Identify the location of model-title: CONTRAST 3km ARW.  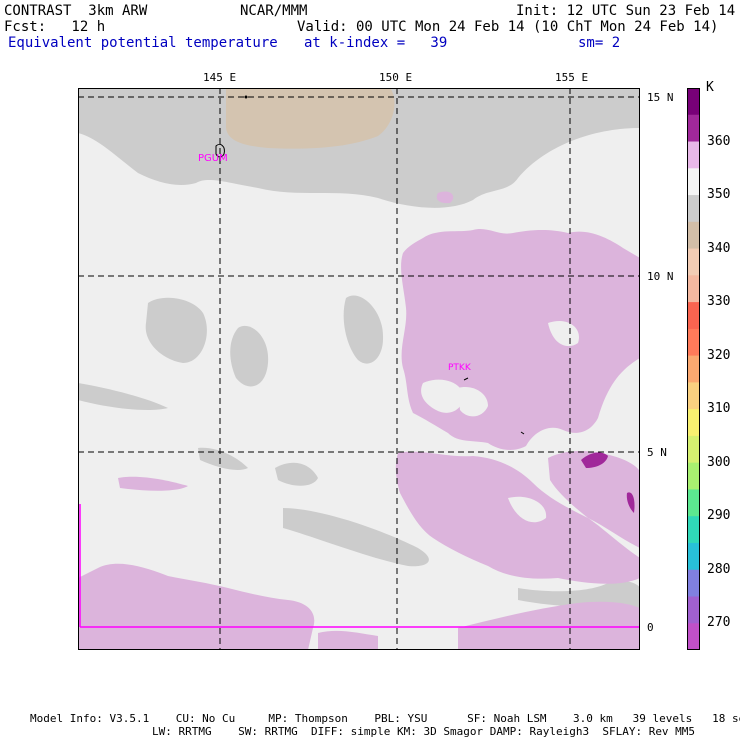
(76, 11).